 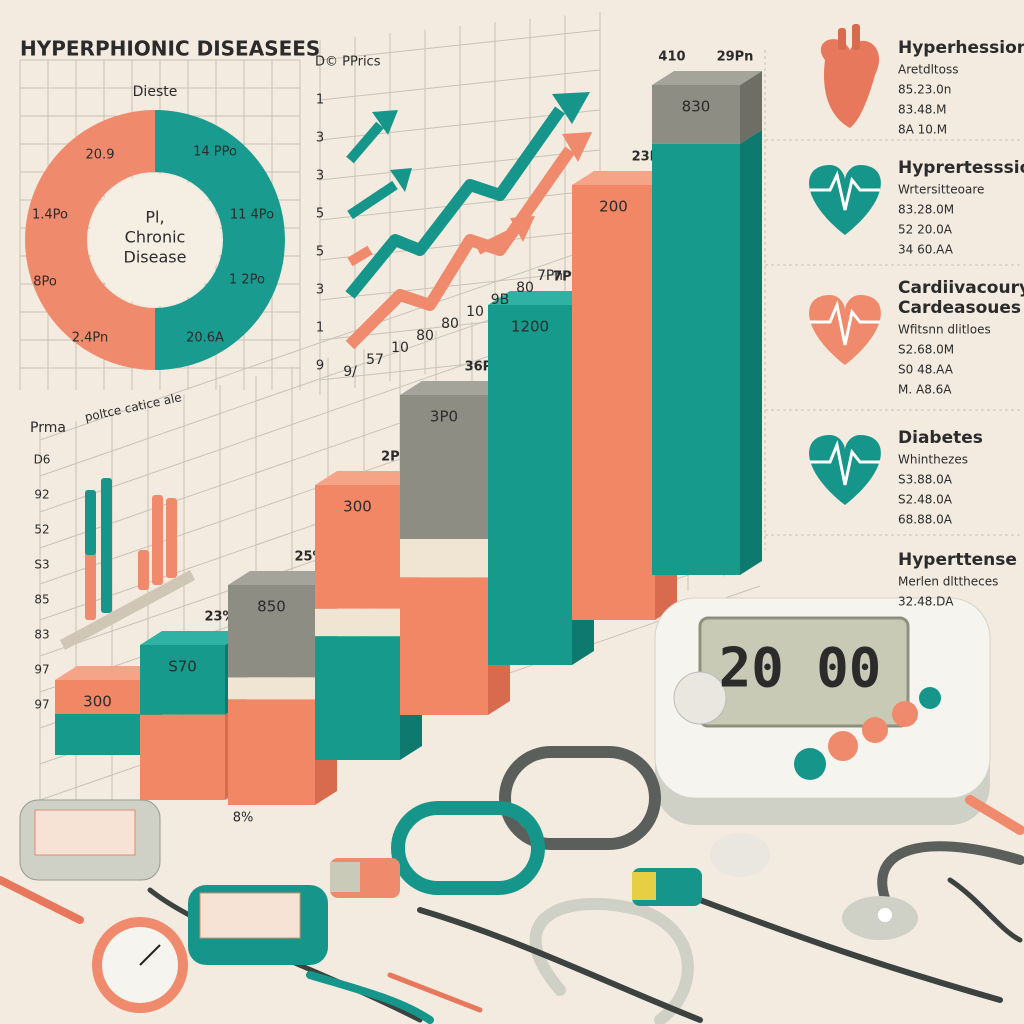 What do you see at coordinates (856, 37) in the screenshot?
I see `heart-vessel` at bounding box center [856, 37].